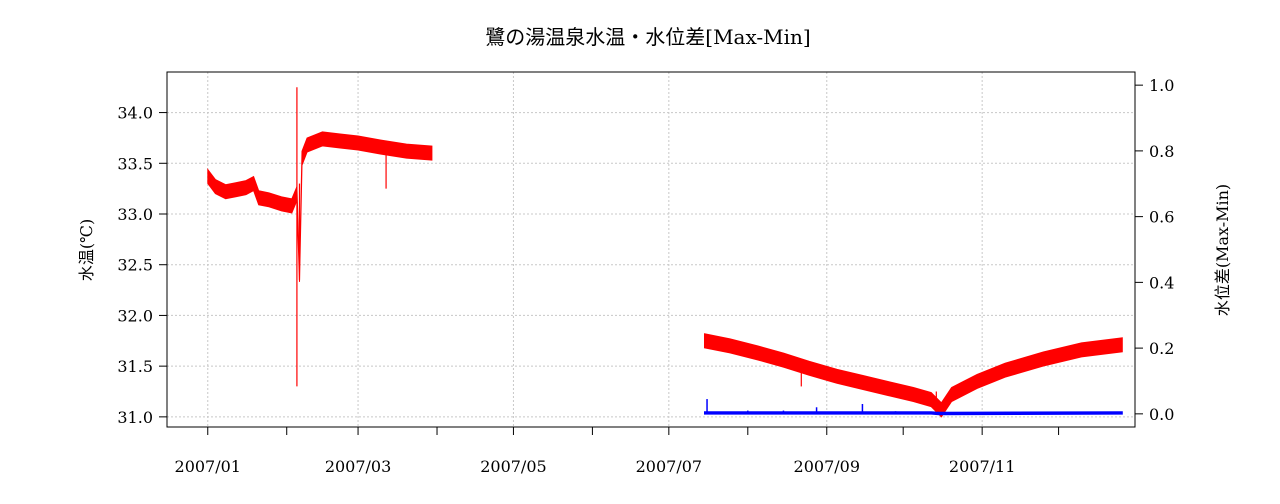 This screenshot has height=504, width=1280. What do you see at coordinates (86, 250) in the screenshot?
I see `left-y-axis-label: 水温(℃)` at bounding box center [86, 250].